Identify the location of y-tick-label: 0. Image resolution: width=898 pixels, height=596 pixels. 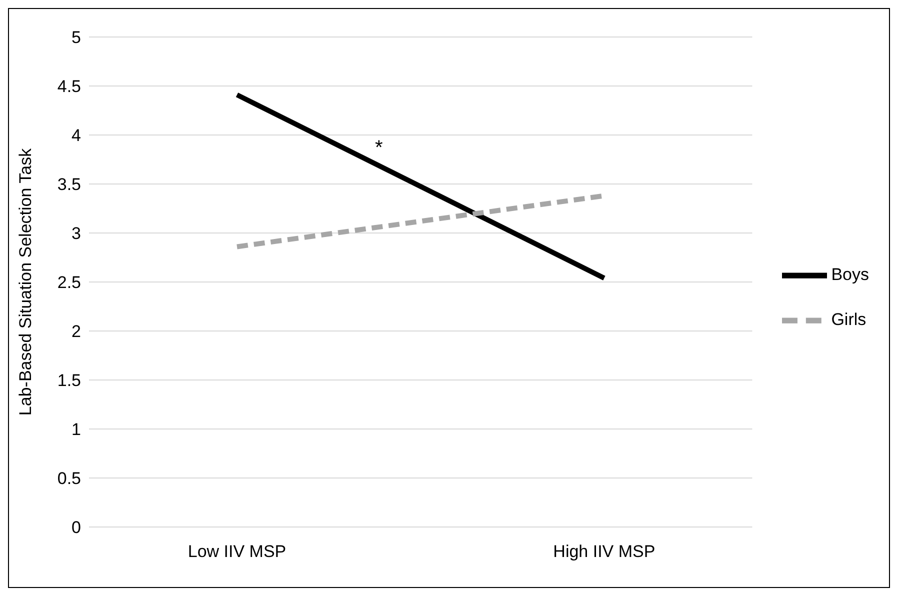
(76, 528).